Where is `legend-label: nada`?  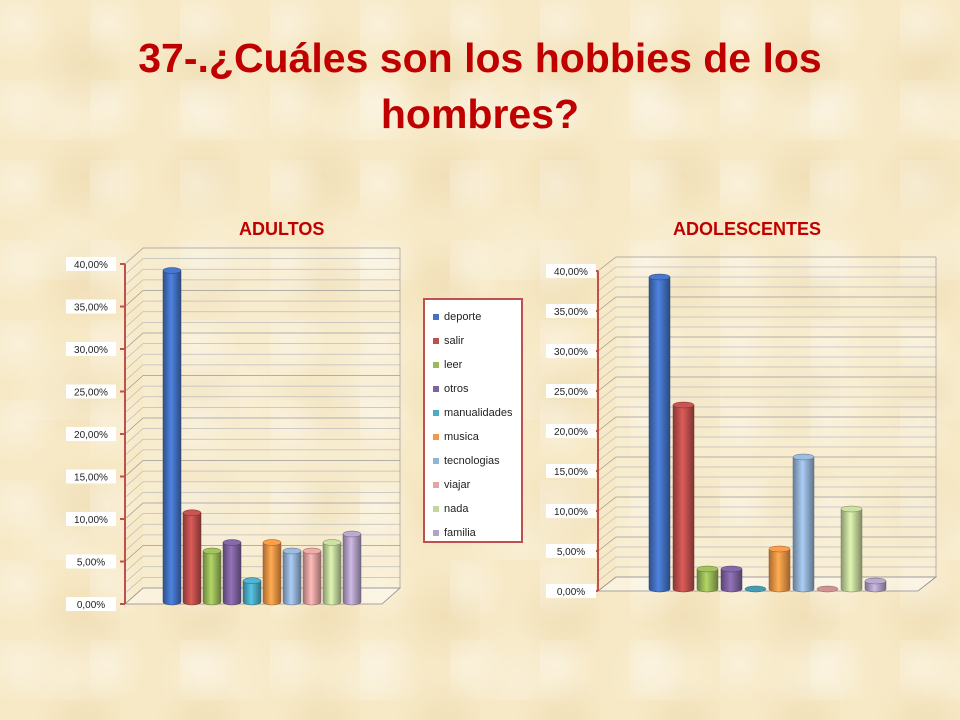 legend-label: nada is located at coordinates (456, 509).